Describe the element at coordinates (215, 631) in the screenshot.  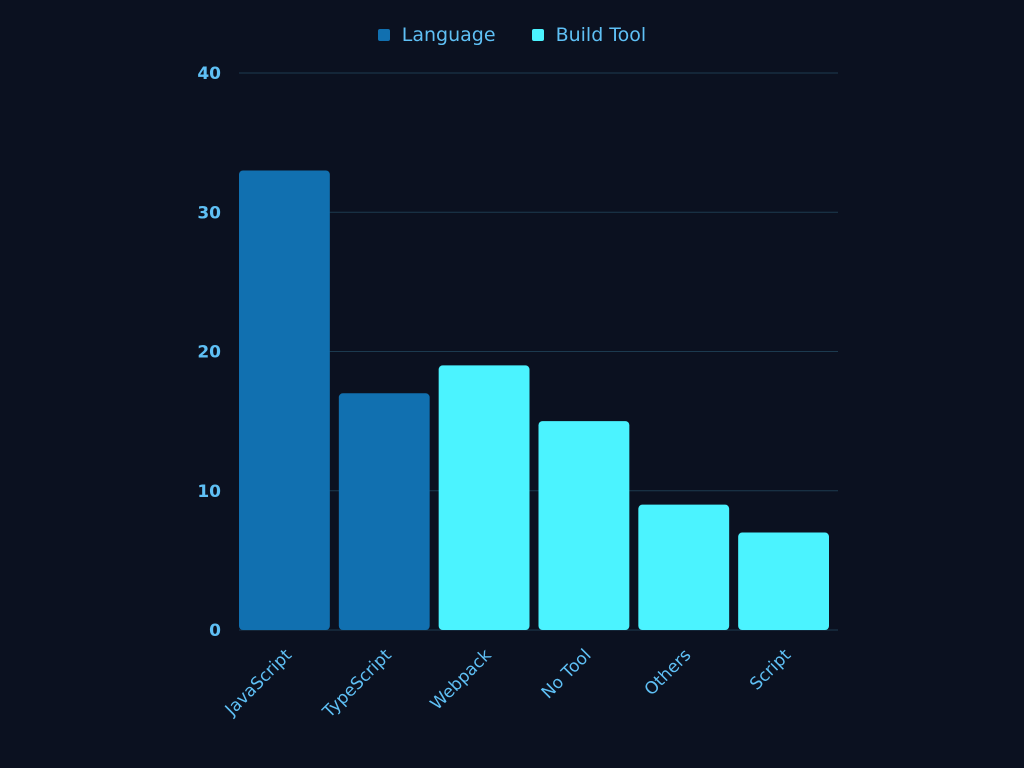
I see `y-tick-label-0: 0` at that location.